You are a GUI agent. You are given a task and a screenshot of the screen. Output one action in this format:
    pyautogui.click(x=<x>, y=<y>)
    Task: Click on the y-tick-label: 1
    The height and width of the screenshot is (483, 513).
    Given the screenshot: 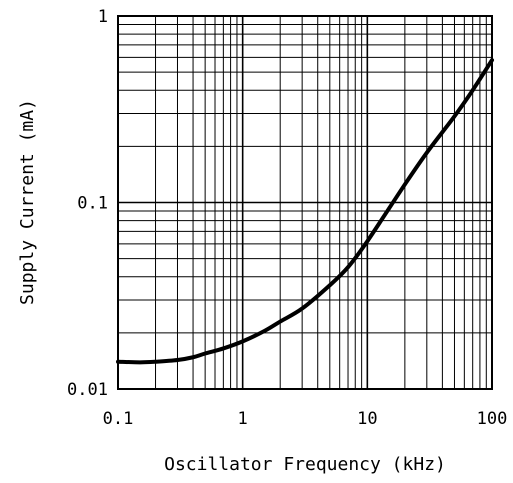 What is the action you would take?
    pyautogui.click(x=103, y=17)
    